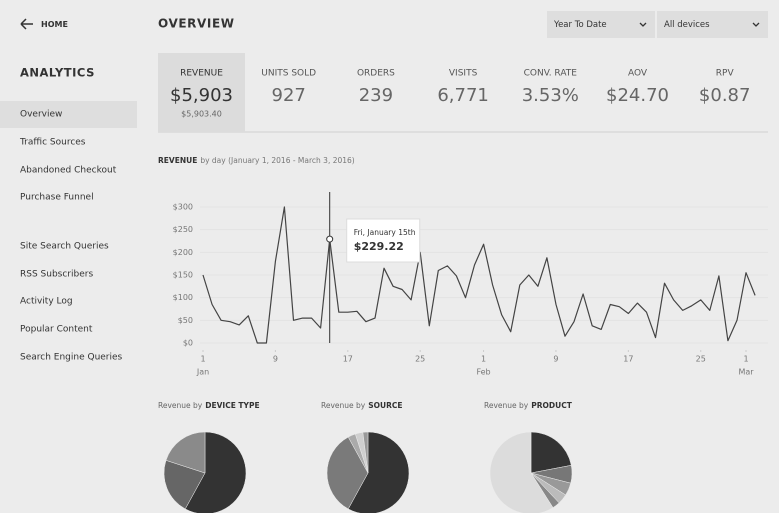 This screenshot has width=779, height=513. Describe the element at coordinates (463, 74) in the screenshot. I see `metric-label: VISITS` at that location.